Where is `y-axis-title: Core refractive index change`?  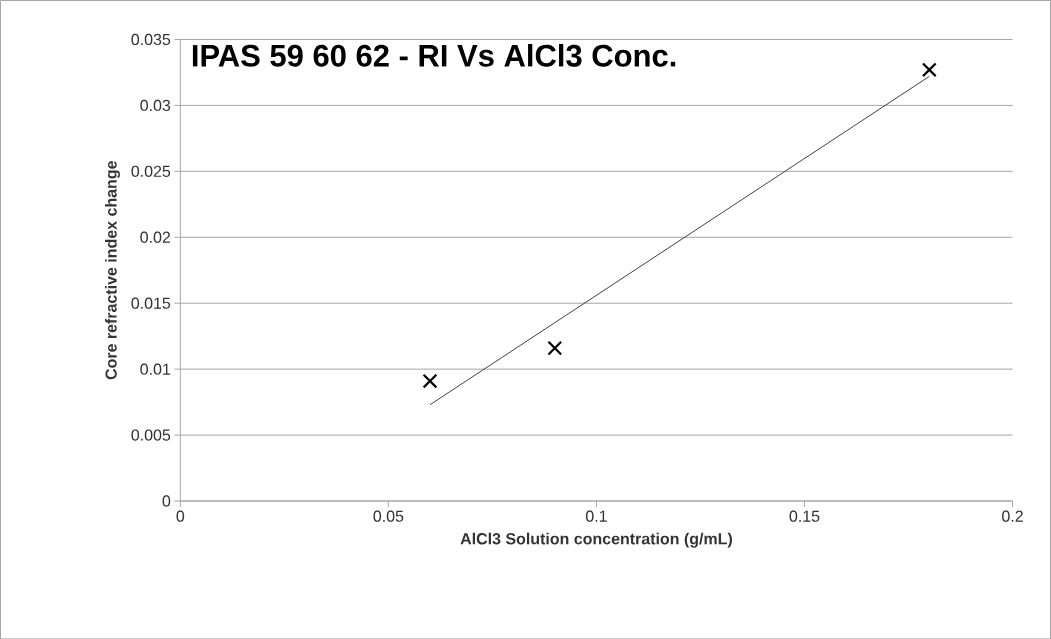 y-axis-title: Core refractive index change is located at coordinates (112, 270).